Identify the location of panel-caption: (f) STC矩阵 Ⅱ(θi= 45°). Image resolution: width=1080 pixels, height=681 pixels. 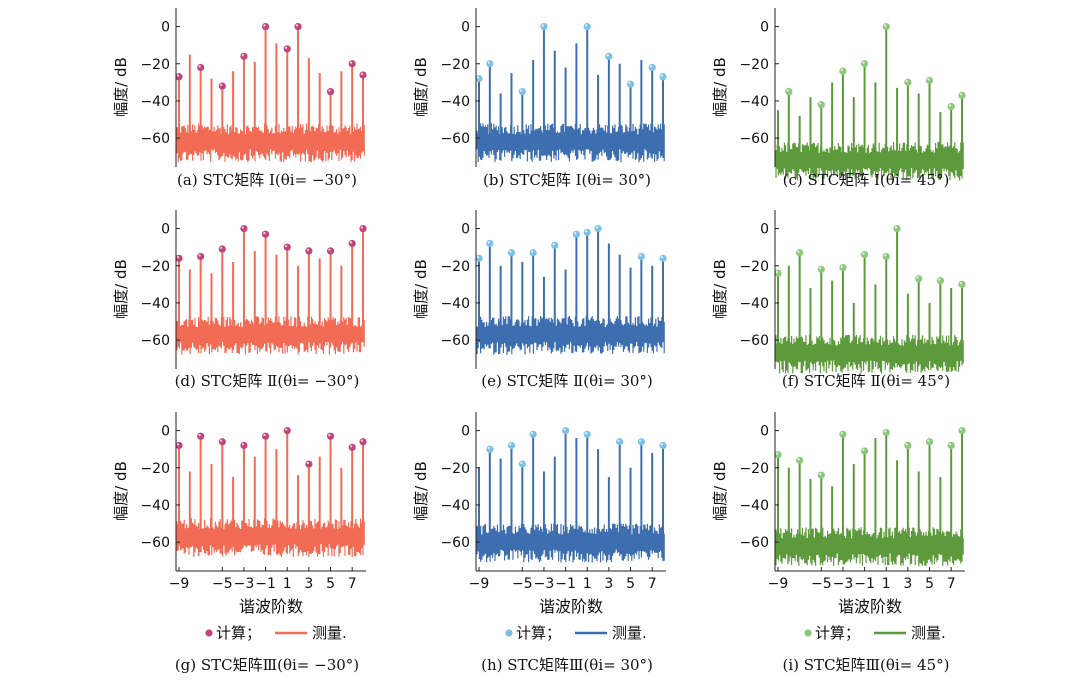
(866, 381).